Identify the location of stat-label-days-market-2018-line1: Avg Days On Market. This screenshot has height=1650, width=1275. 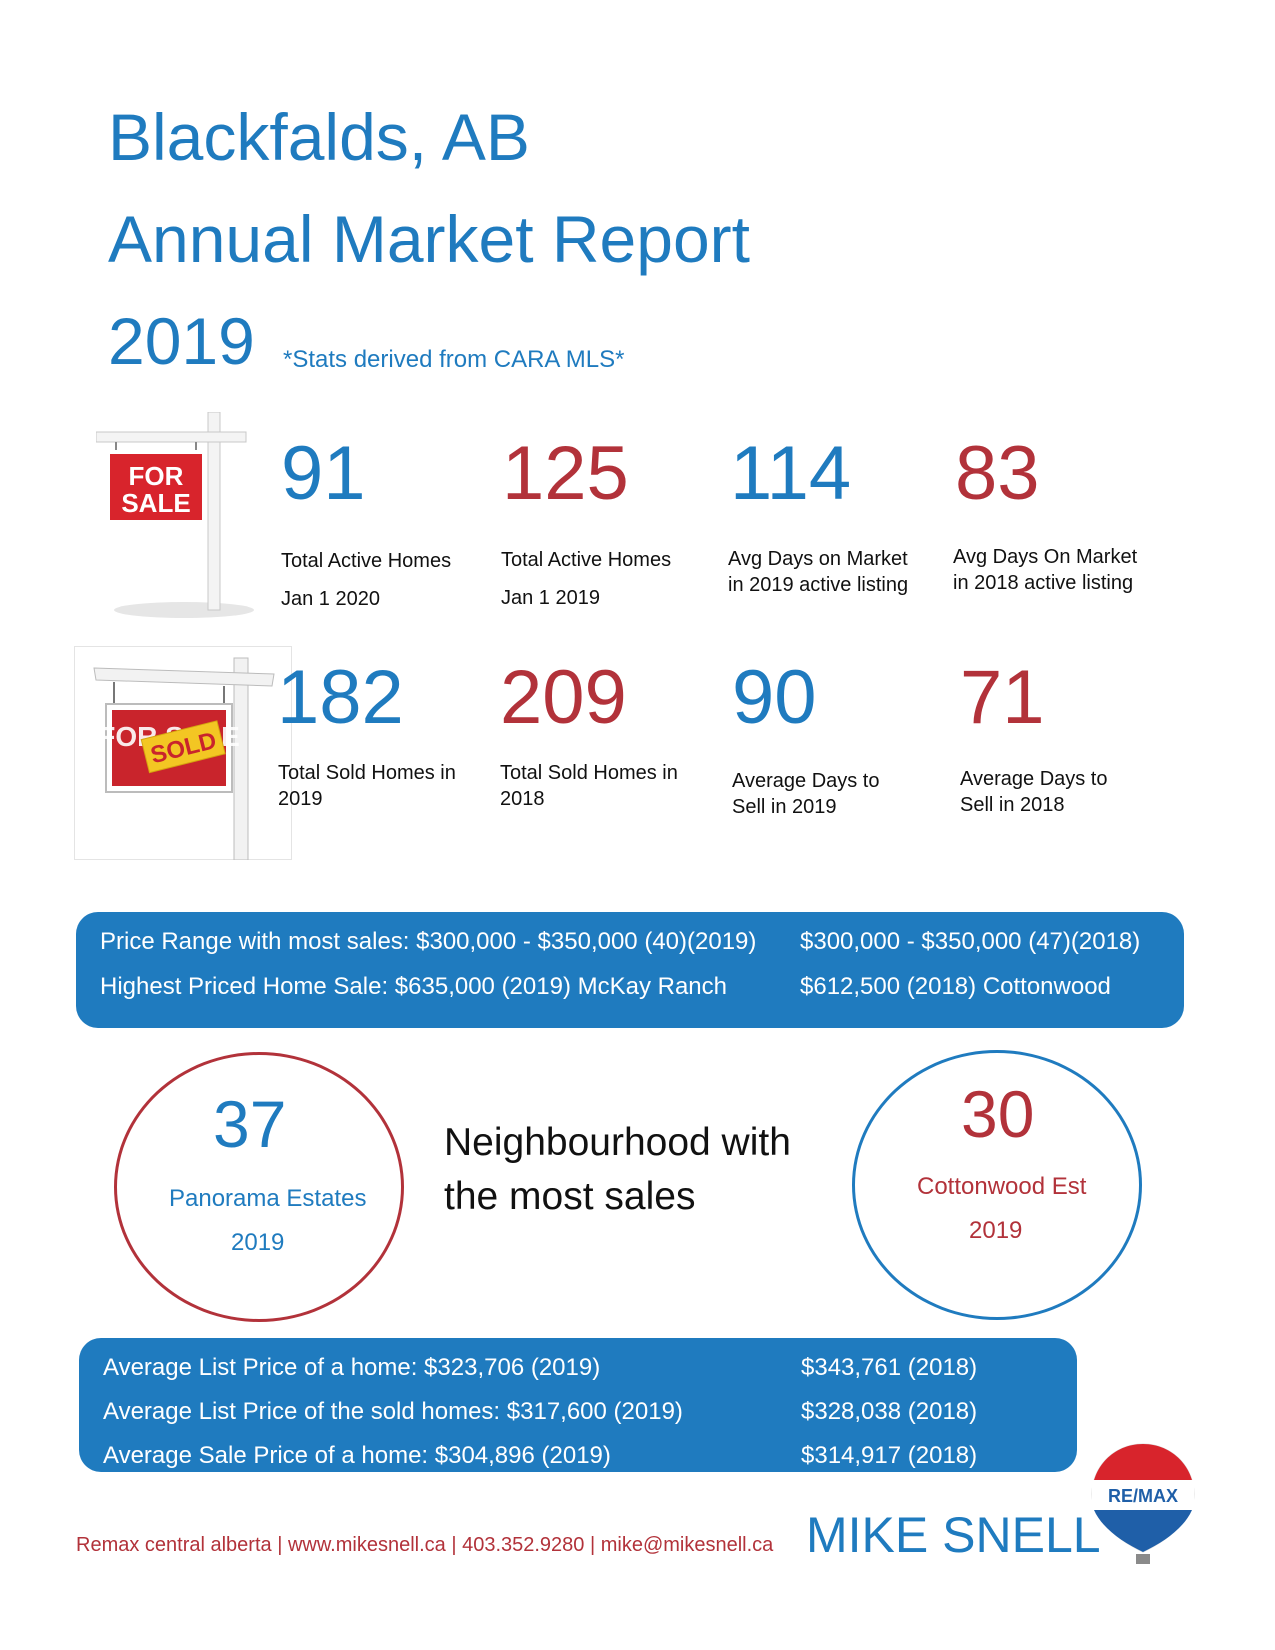
(1045, 557).